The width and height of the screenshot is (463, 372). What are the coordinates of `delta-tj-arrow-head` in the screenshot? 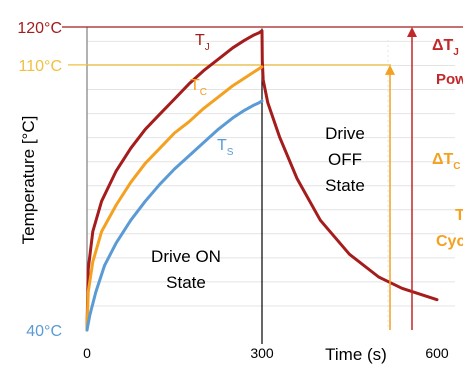 It's located at (412, 32).